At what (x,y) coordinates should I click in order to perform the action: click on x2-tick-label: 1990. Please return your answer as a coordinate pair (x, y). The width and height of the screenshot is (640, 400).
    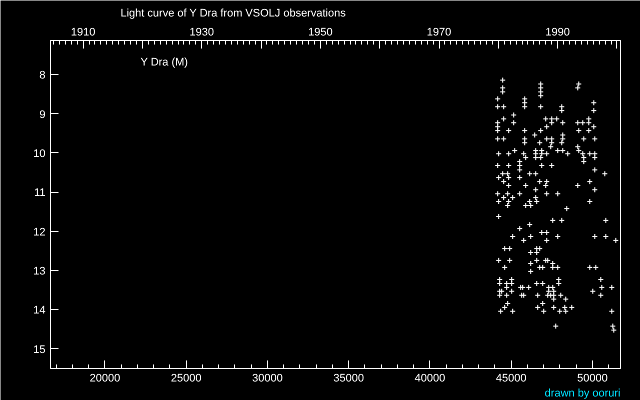
    Looking at the image, I should click on (557, 32).